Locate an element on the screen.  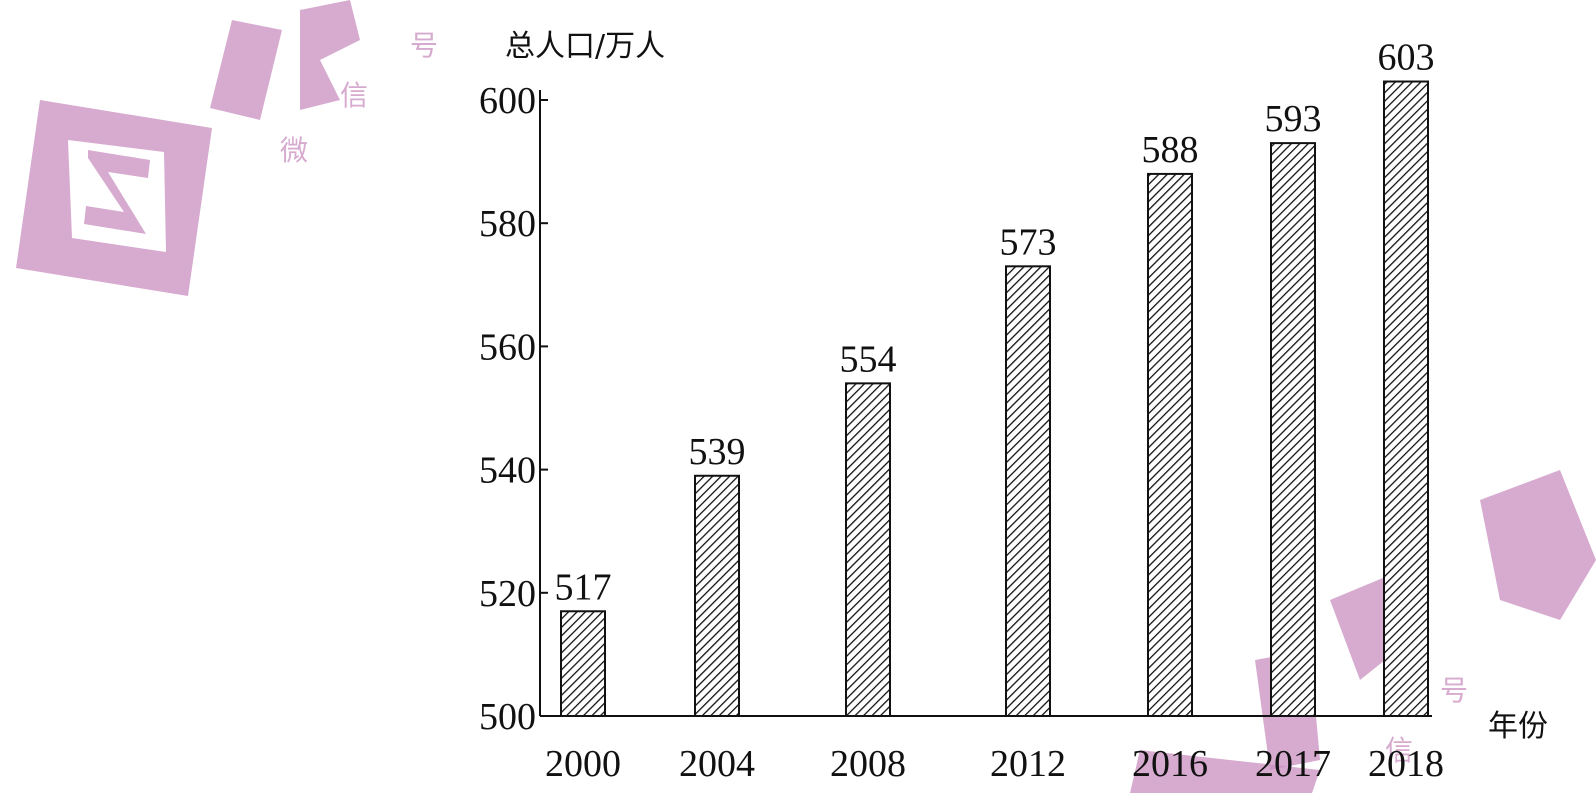
x-tick-label: 2018 is located at coordinates (1406, 764).